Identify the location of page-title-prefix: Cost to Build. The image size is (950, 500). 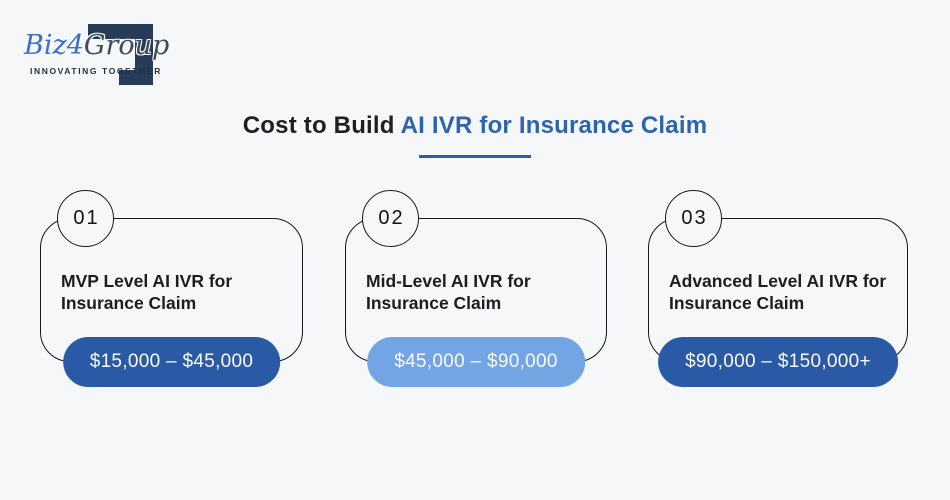
(321, 125).